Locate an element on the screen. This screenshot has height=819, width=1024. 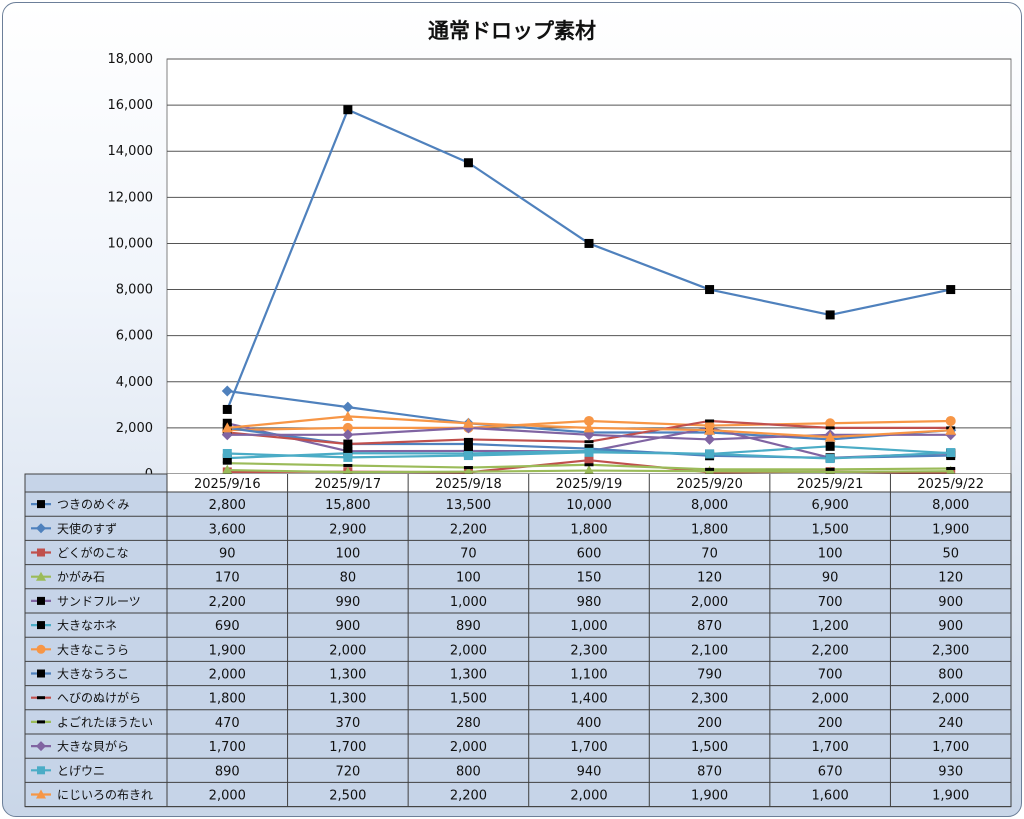
table-cell-value: 890 is located at coordinates (468, 626).